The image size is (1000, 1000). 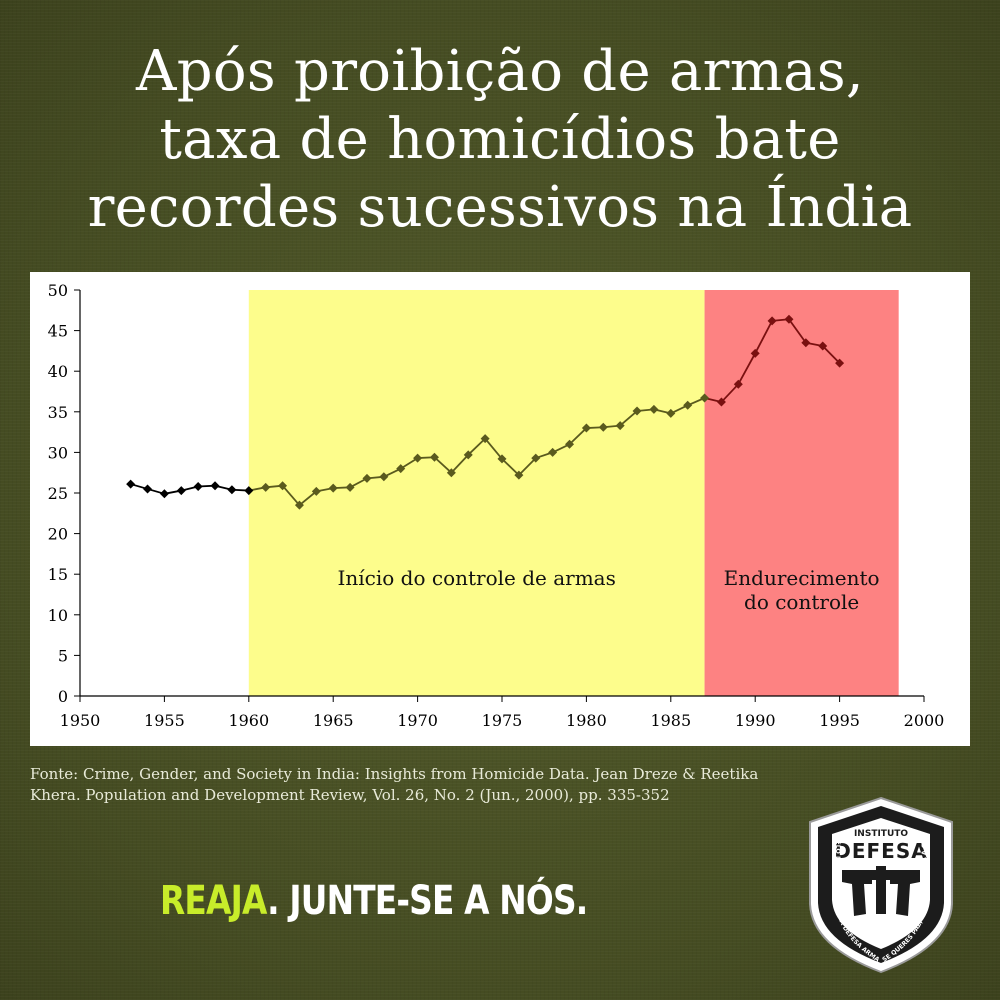 I want to click on x-tick-label: 1960, so click(x=248, y=720).